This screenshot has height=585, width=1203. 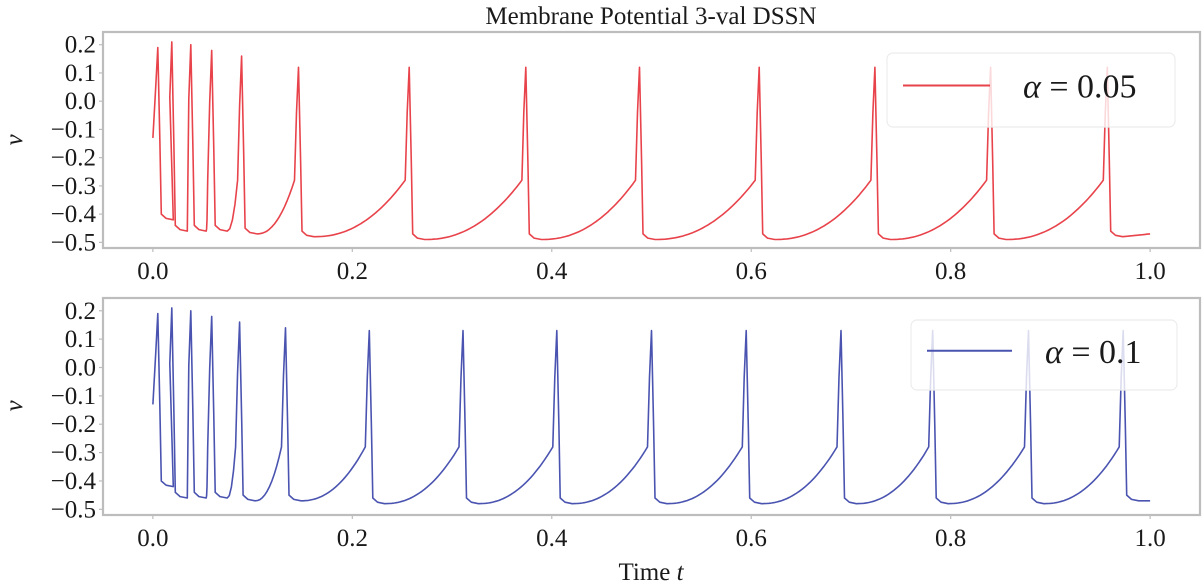 What do you see at coordinates (681, 572) in the screenshot?
I see `x-axis-label-var: t` at bounding box center [681, 572].